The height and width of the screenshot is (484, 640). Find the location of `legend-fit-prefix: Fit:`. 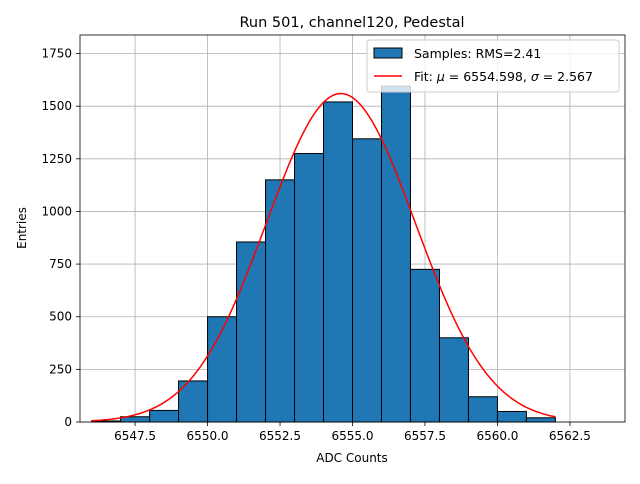

legend-fit-prefix: Fit: is located at coordinates (425, 76).